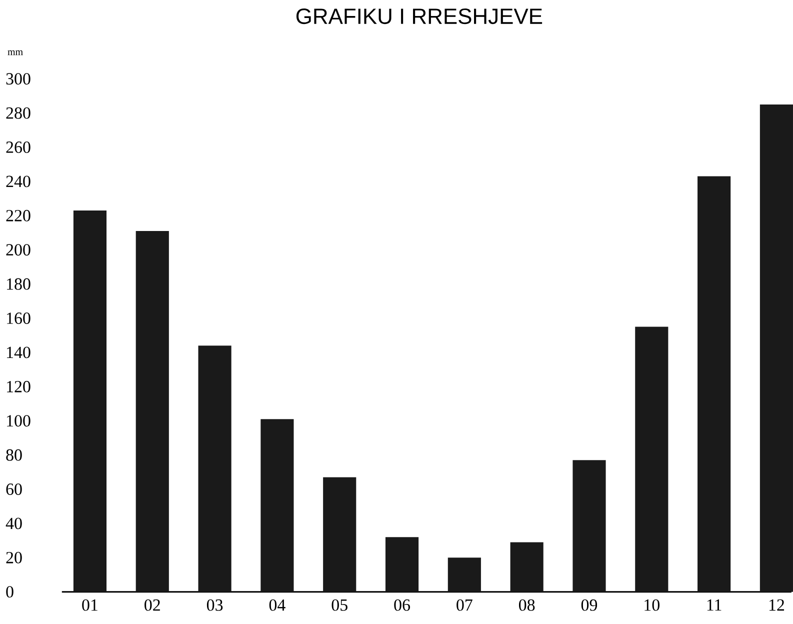  What do you see at coordinates (18, 421) in the screenshot?
I see `y-tick-label: 100` at bounding box center [18, 421].